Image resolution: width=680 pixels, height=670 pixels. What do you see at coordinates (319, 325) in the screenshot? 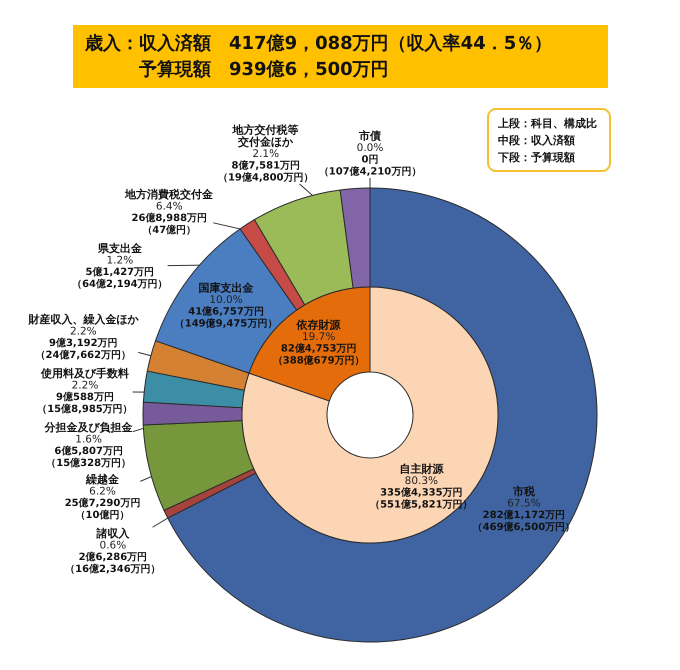
I see `slice-label: 依存財源` at bounding box center [319, 325].